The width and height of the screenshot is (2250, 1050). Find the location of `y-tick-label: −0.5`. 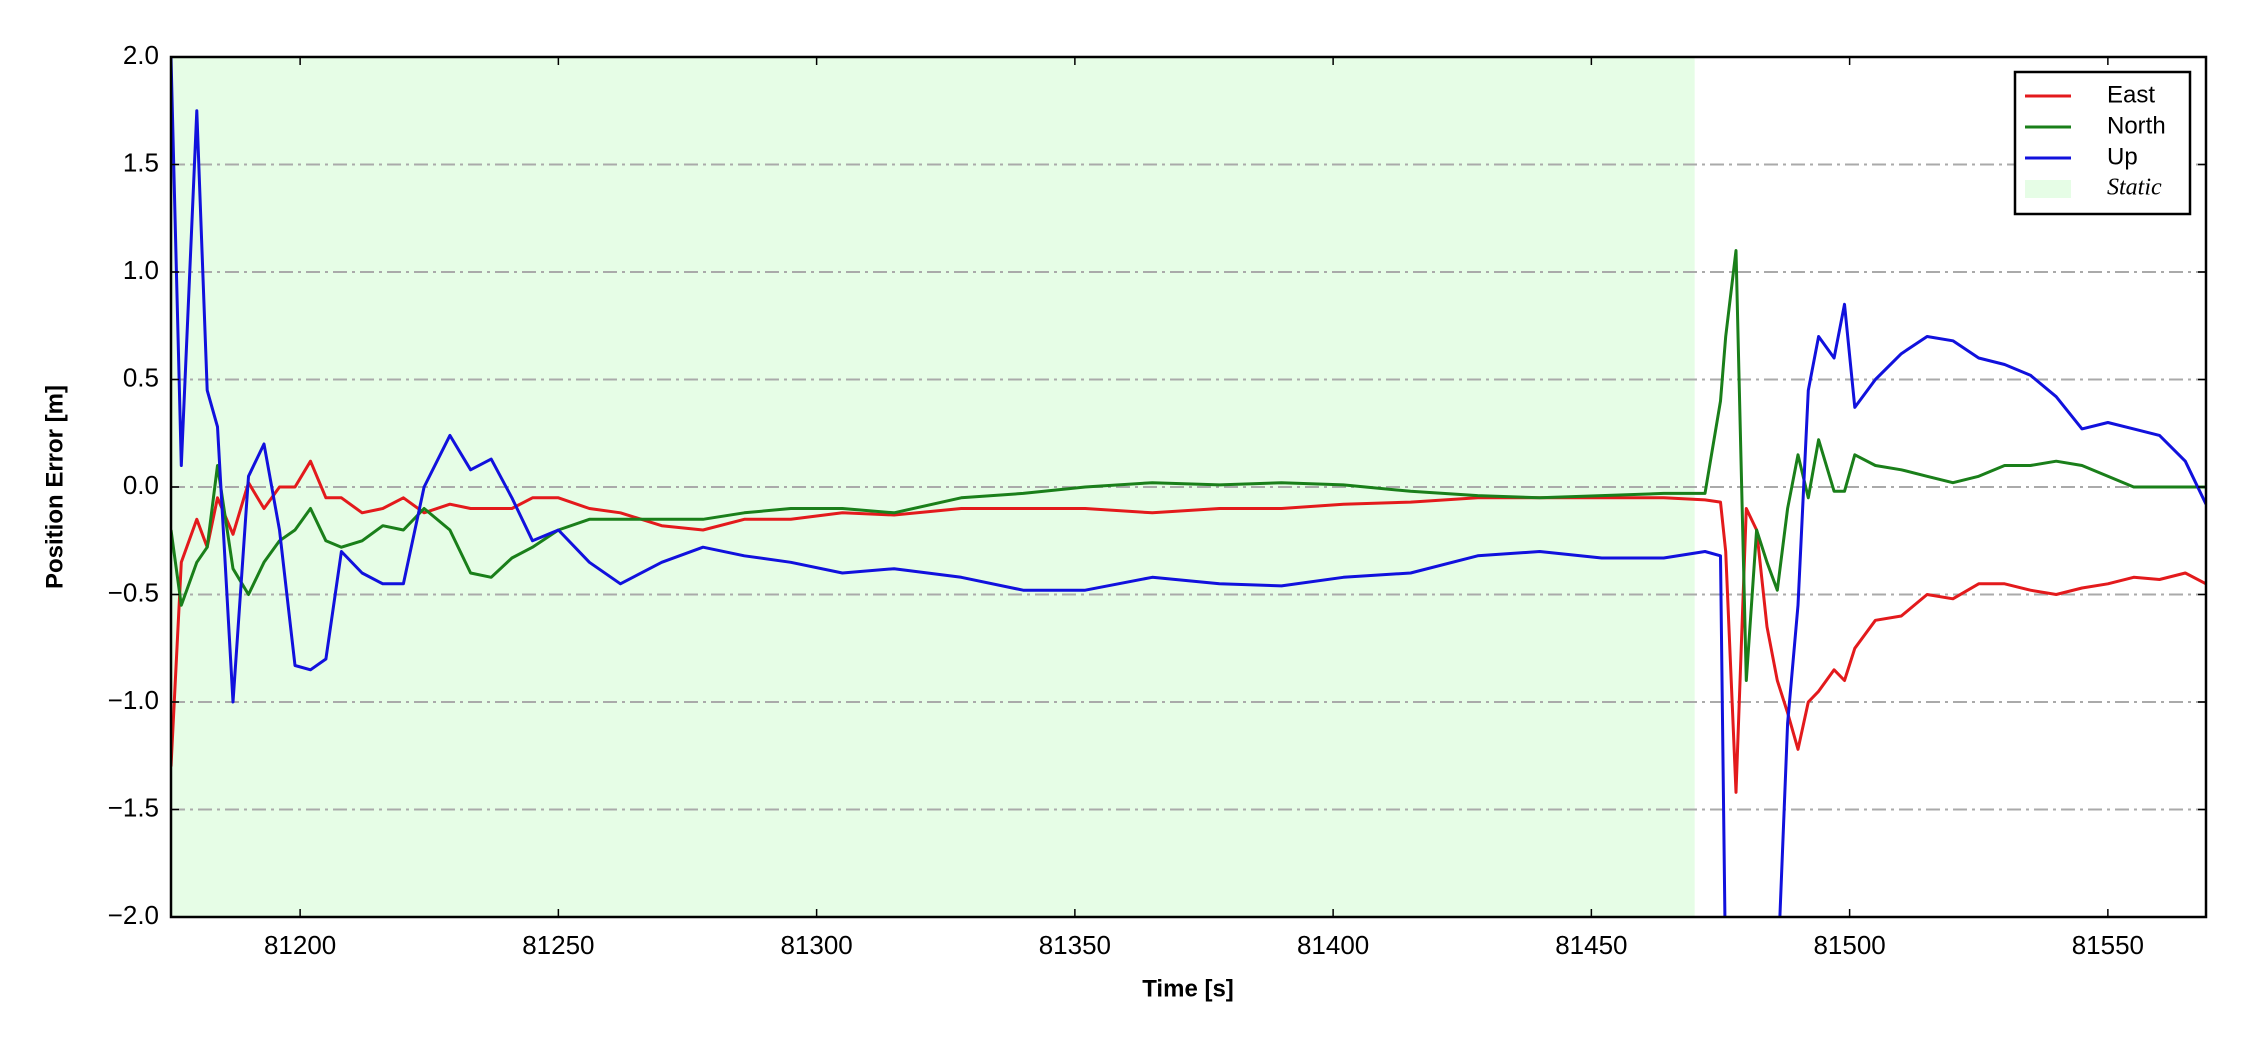

y-tick-label: −0.5 is located at coordinates (133, 592).